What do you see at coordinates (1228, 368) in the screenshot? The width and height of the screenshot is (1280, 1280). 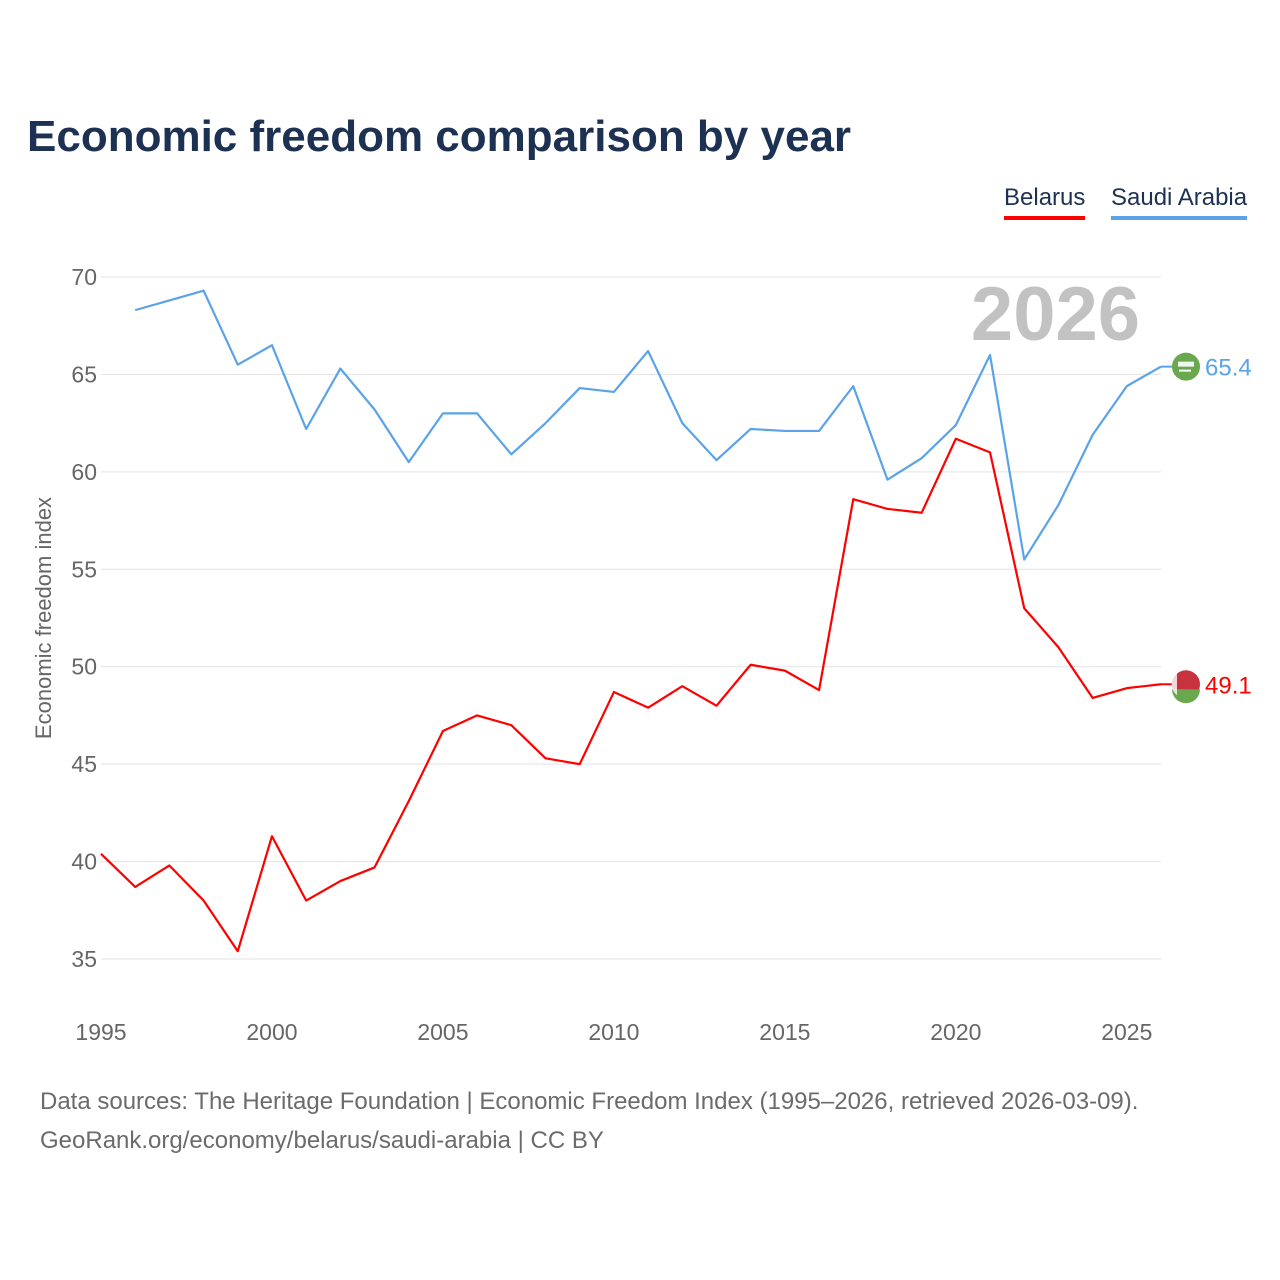 I see `end-value-label: 65.4` at bounding box center [1228, 368].